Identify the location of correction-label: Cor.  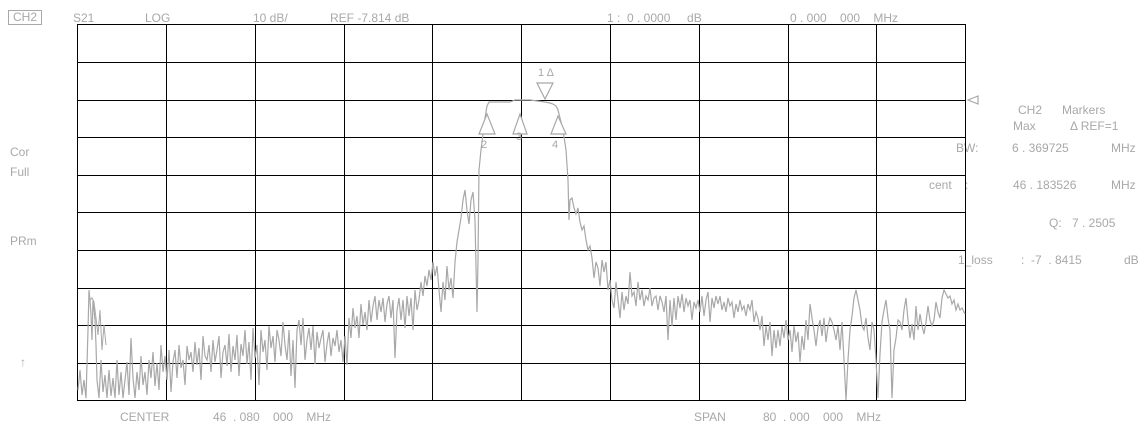
(20, 152).